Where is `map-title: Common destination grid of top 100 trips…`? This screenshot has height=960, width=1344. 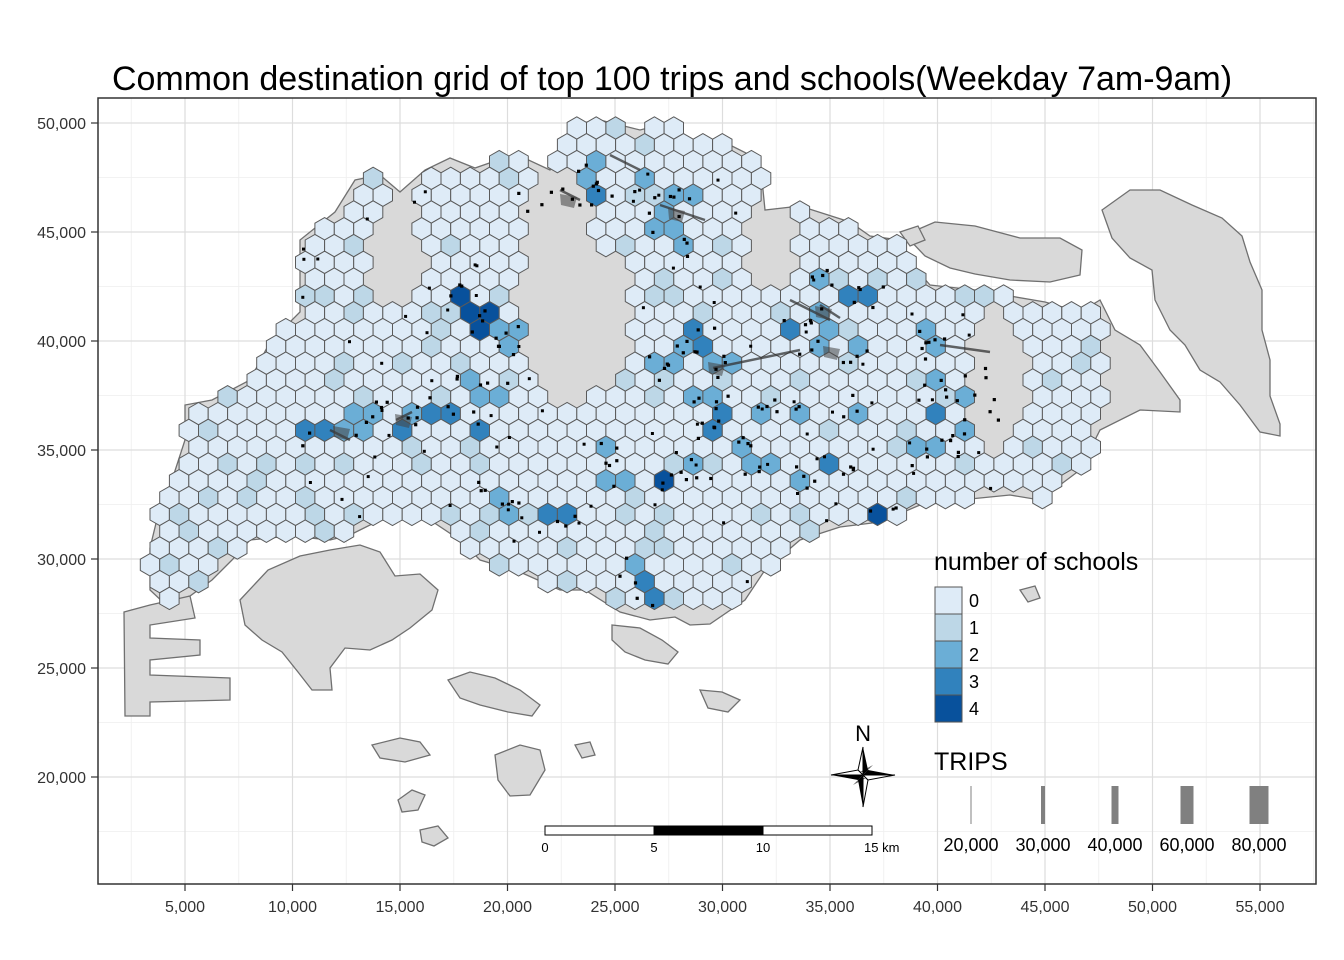
map-title: Common destination grid of top 100 trips… is located at coordinates (672, 79).